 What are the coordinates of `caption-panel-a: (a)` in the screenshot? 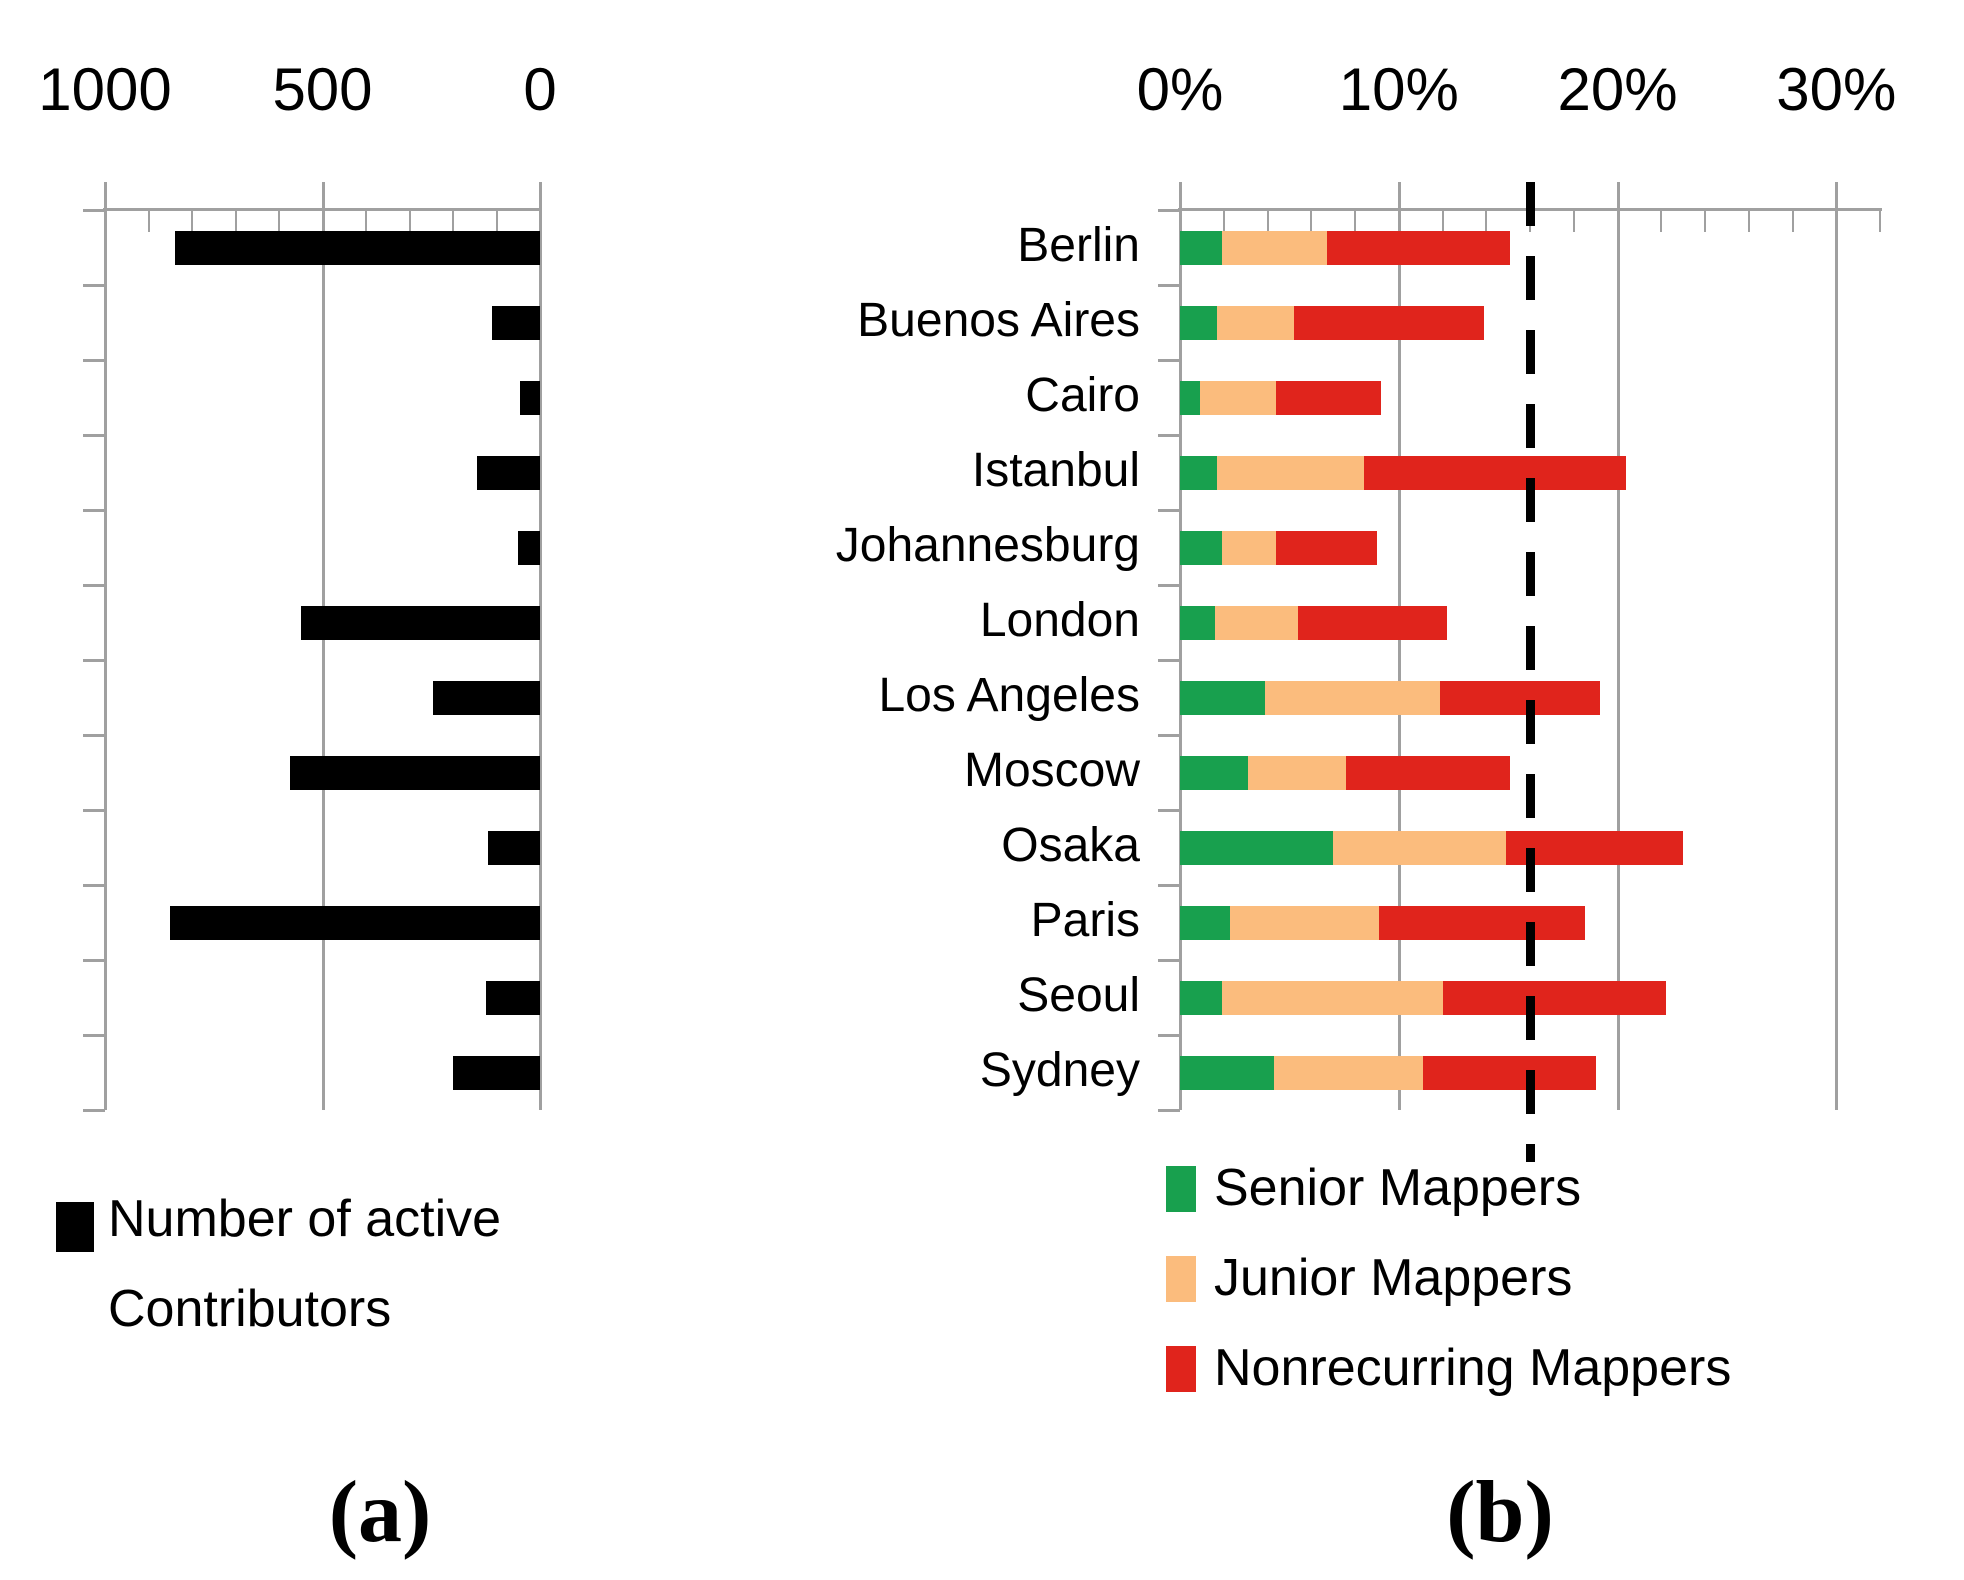 It's located at (380, 1512).